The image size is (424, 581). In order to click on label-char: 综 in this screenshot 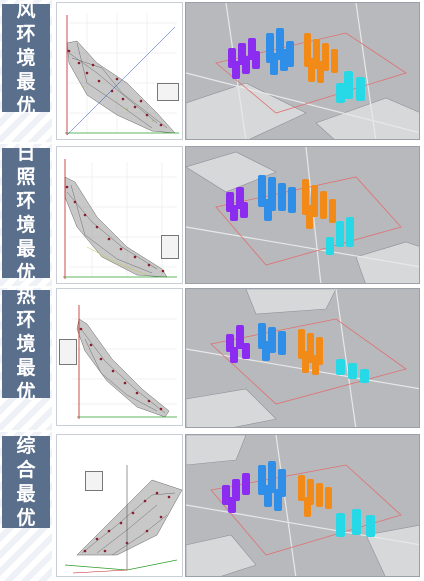, I will do `click(26, 446)`.